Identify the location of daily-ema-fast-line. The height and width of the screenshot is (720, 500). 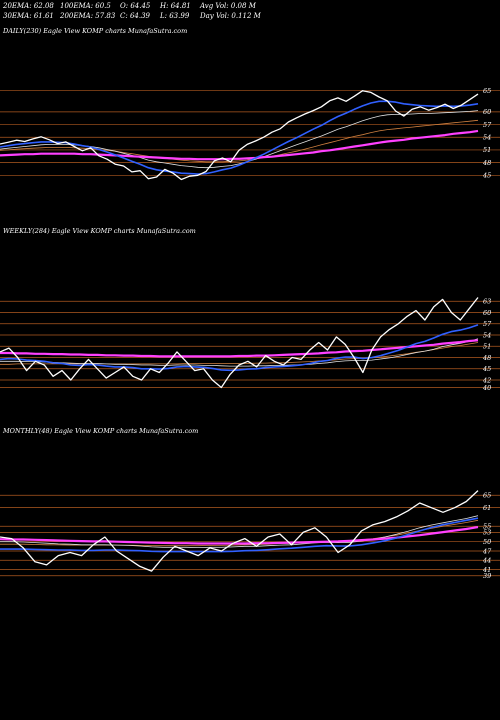
(239, 137).